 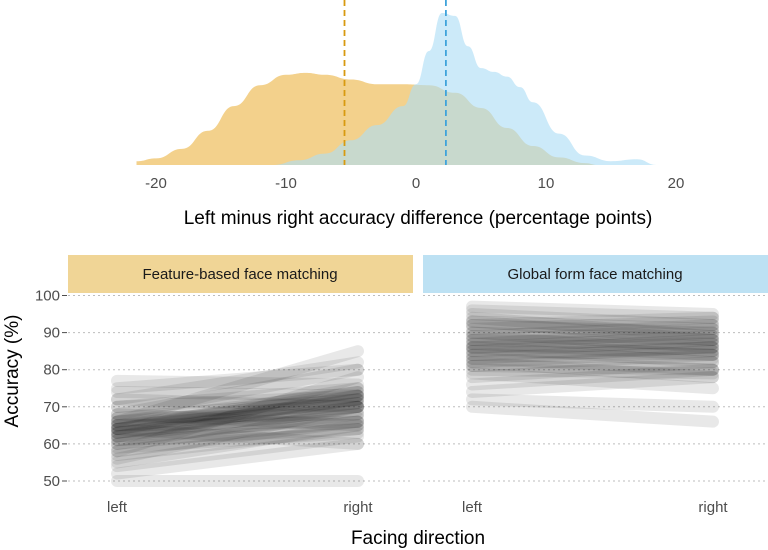 I want to click on global-strip, so click(x=595, y=274).